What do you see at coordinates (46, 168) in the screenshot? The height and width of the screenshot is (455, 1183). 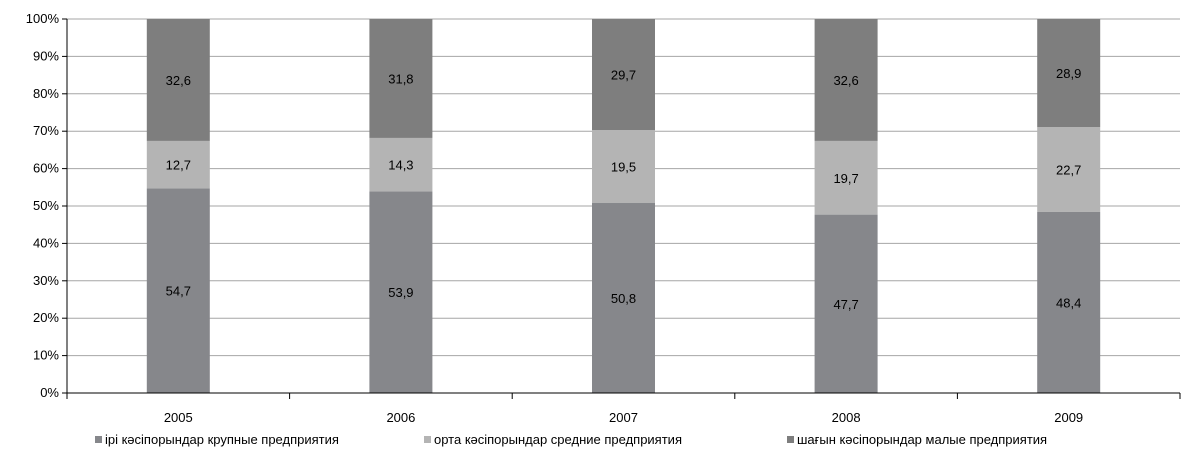 I see `y-tick-label: 60%` at bounding box center [46, 168].